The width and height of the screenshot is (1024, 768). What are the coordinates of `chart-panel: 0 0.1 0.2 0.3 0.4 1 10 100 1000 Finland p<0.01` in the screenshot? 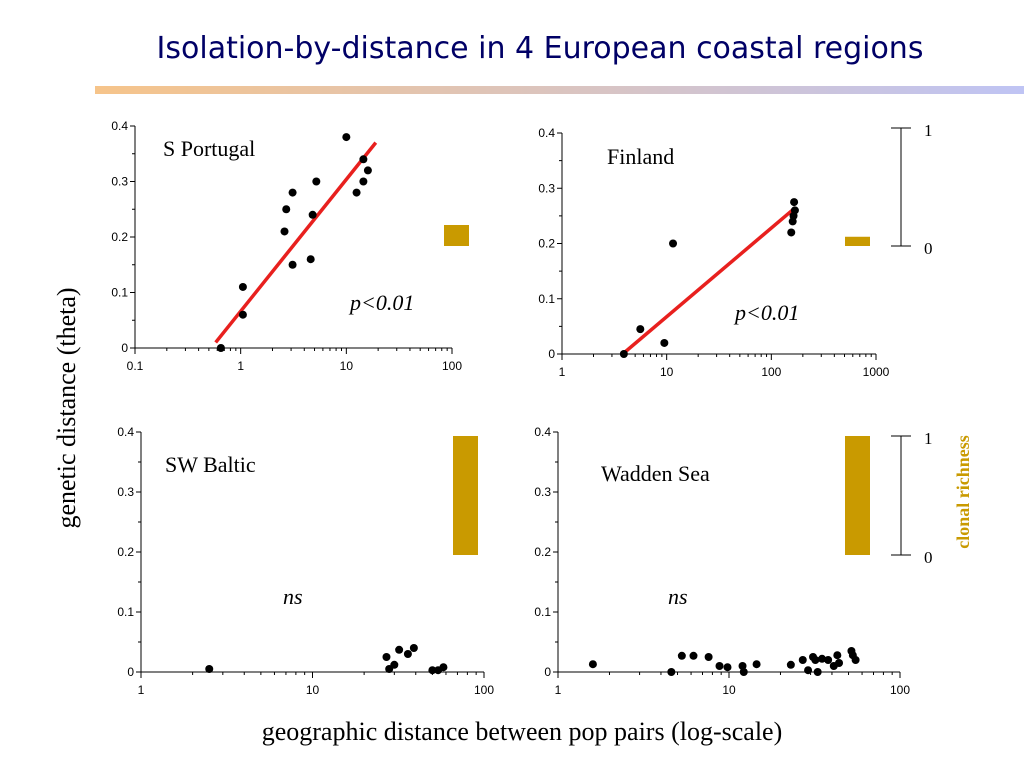 It's located at (713, 252).